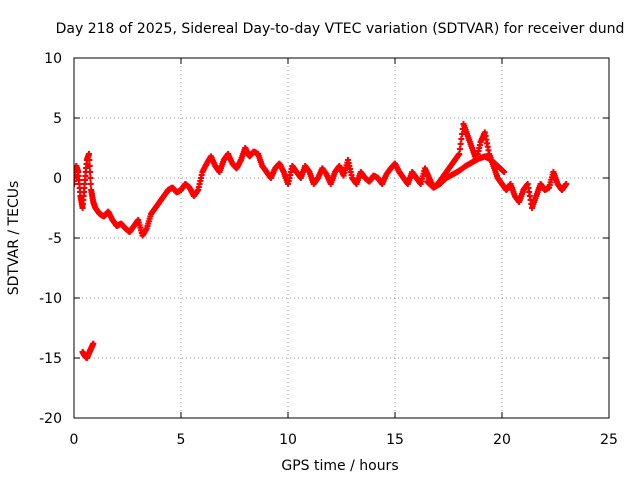 This screenshot has width=640, height=480. I want to click on y-tick-label: -15, so click(50, 359).